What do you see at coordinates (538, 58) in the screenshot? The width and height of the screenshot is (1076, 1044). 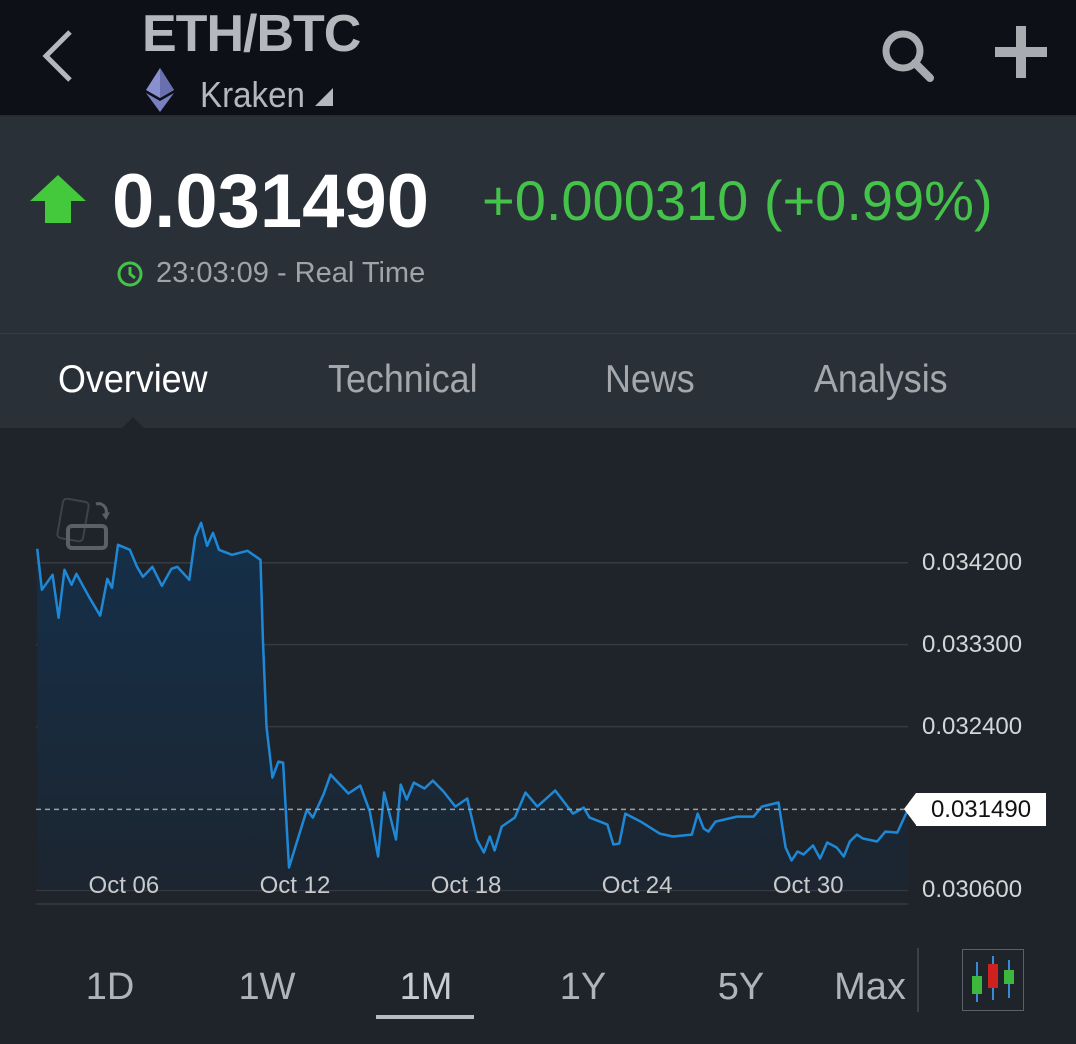 I see `app-header: ETH/BTC Kraken` at bounding box center [538, 58].